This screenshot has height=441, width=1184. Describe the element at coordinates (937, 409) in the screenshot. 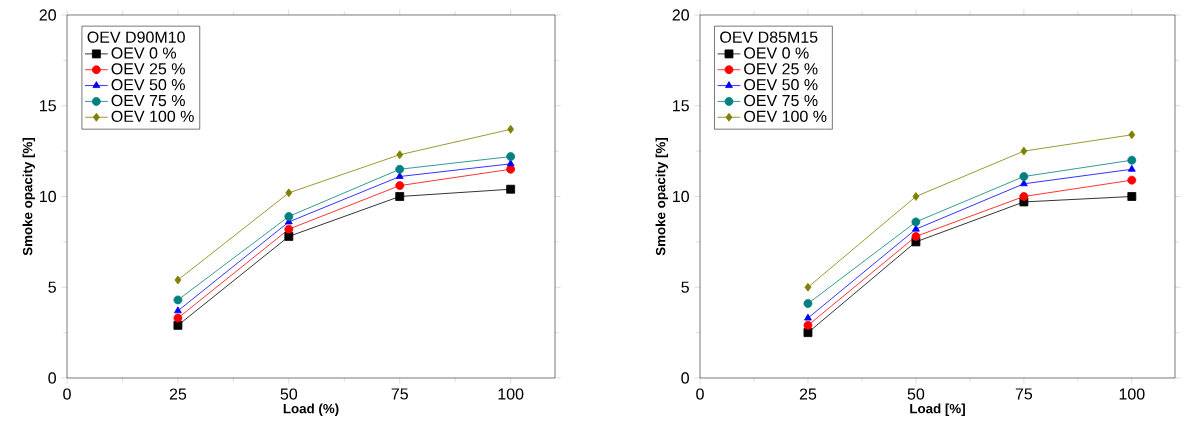

I see `x-axis-title: Load [%]` at that location.